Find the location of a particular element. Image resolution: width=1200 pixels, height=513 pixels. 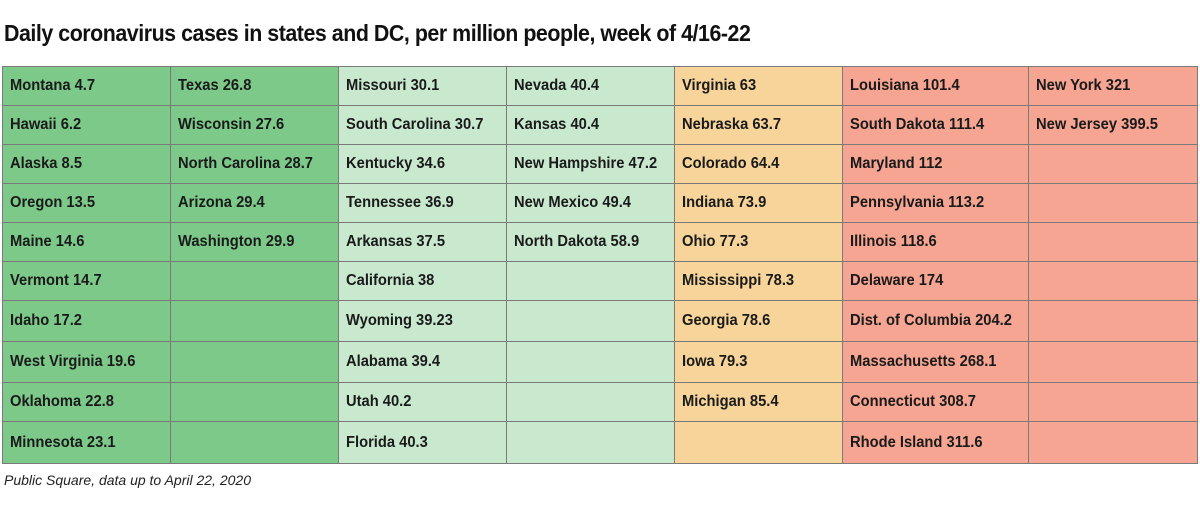

cell-label: Virginia 63 is located at coordinates (719, 85).